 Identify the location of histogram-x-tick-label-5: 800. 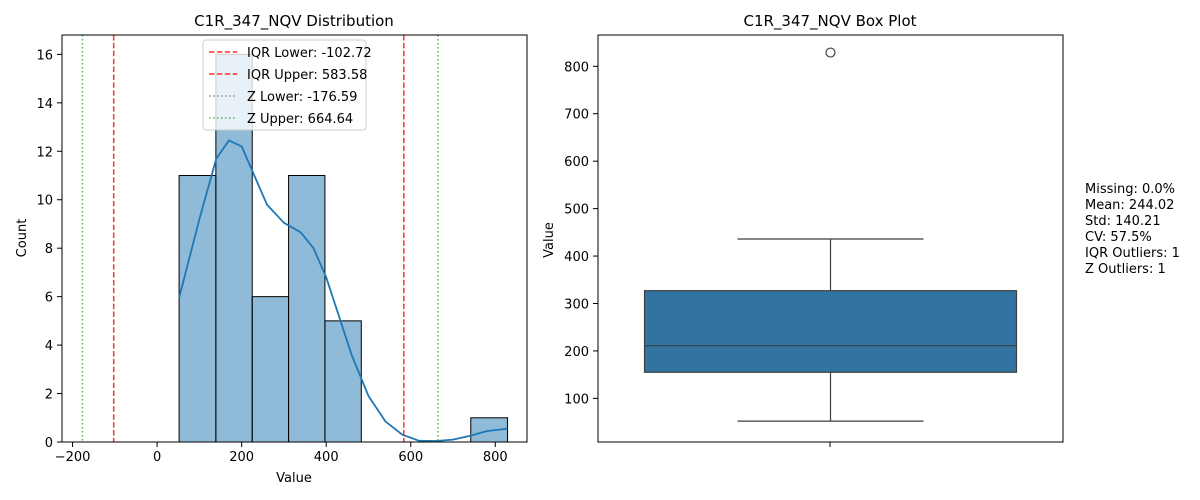
(495, 457).